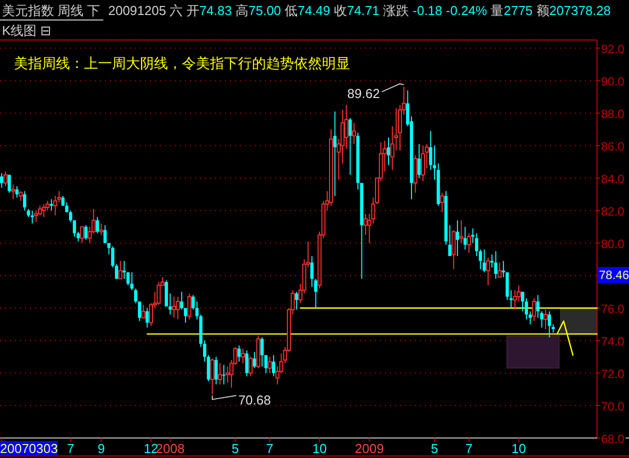 This screenshot has width=629, height=458. What do you see at coordinates (51, 10) in the screenshot?
I see `chart-title: 美元指数 周线 下` at bounding box center [51, 10].